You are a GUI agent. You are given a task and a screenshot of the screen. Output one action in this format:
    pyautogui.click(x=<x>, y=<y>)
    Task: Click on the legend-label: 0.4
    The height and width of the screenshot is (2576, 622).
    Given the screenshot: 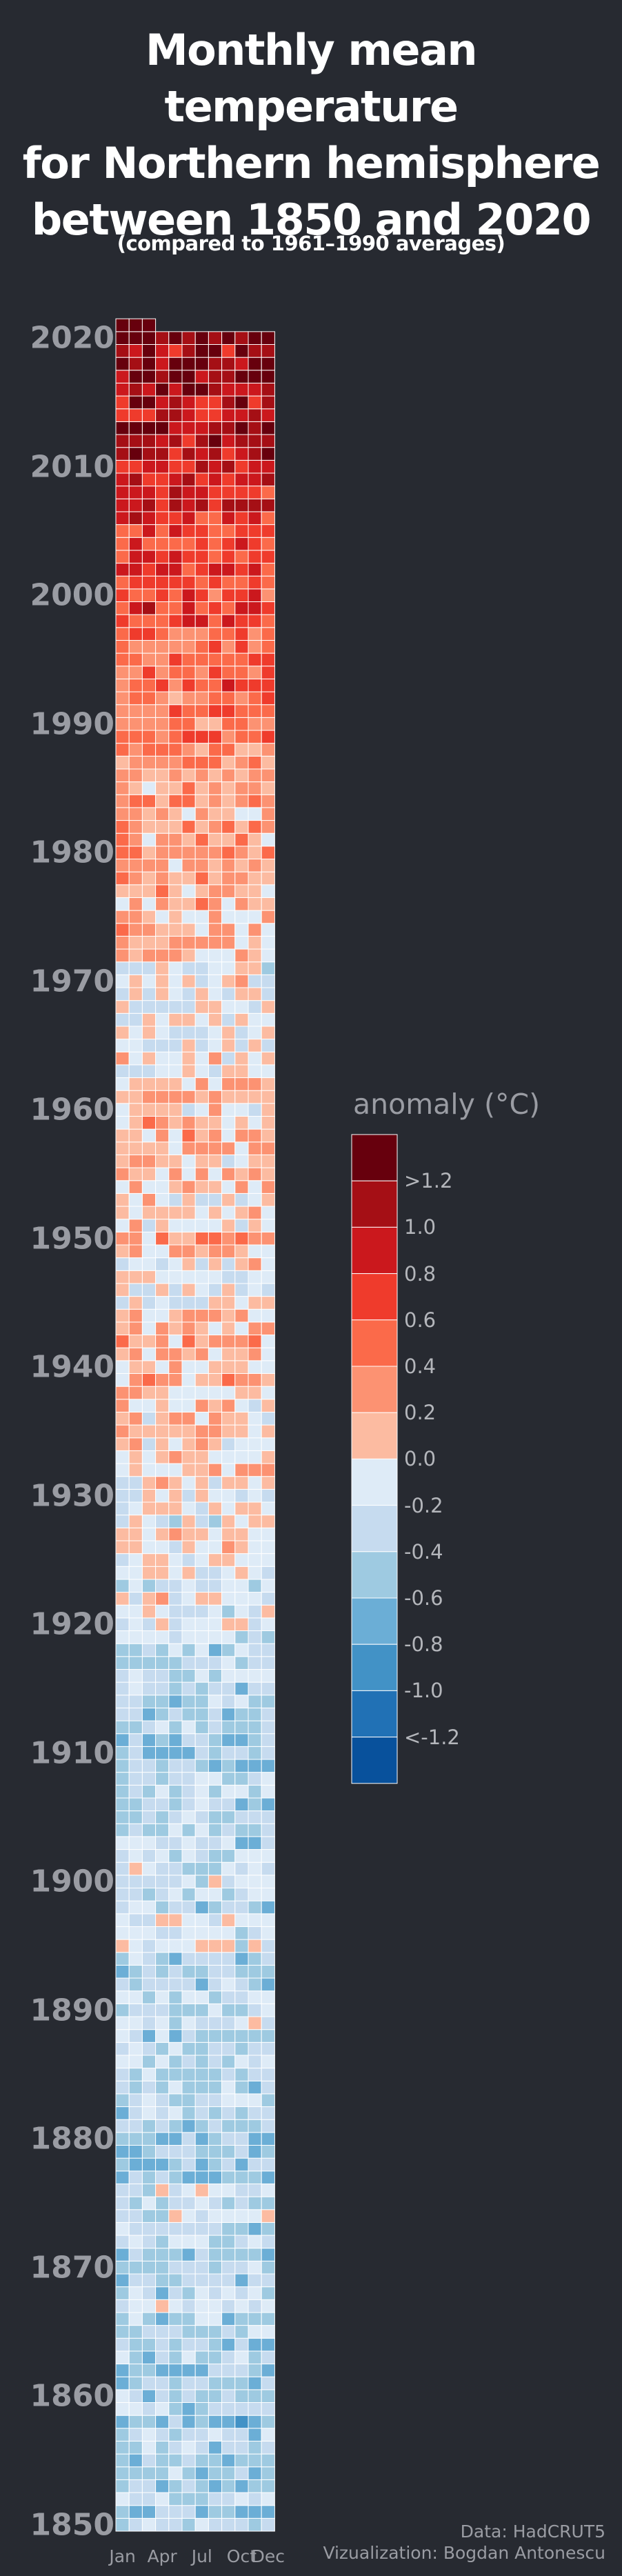 What is the action you would take?
    pyautogui.click(x=420, y=1366)
    